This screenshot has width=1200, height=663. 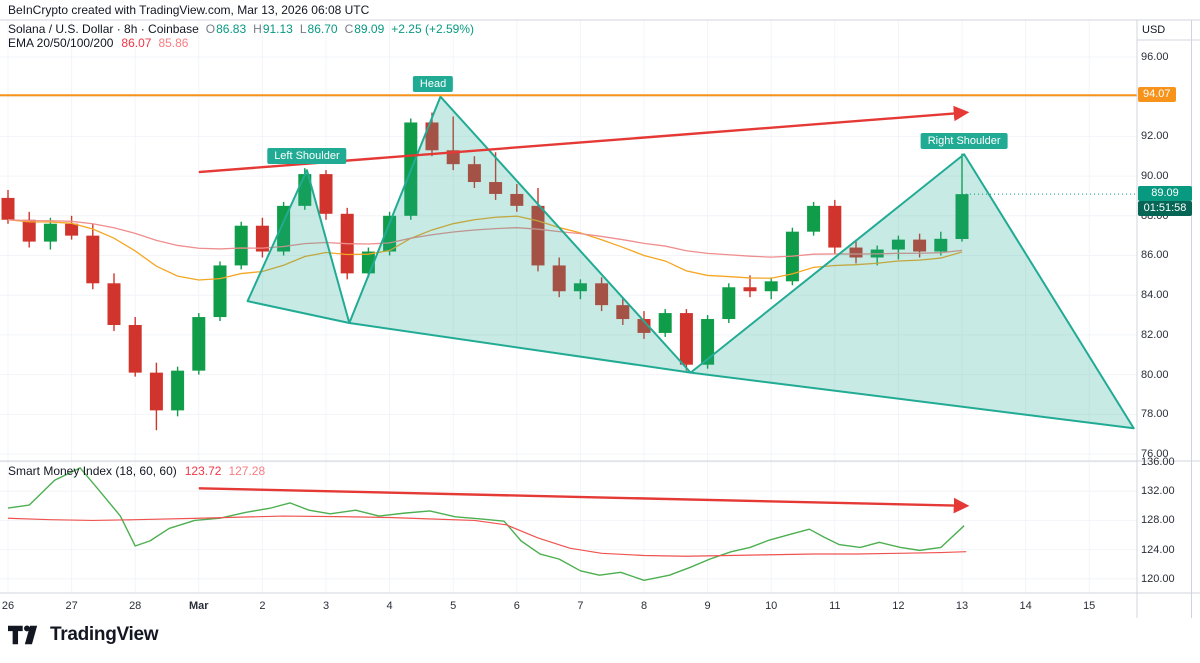 What do you see at coordinates (433, 83) in the screenshot?
I see `head-badge: Head` at bounding box center [433, 83].